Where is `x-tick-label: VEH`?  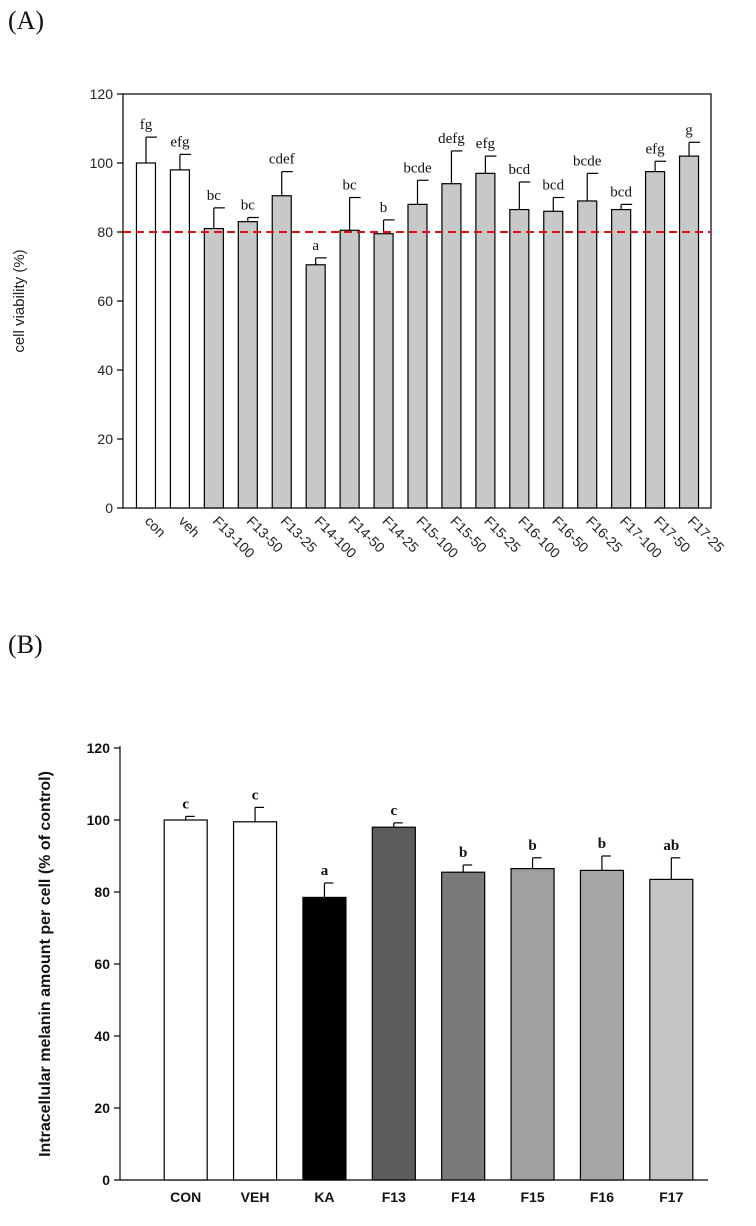
x-tick-label: VEH is located at coordinates (255, 1197).